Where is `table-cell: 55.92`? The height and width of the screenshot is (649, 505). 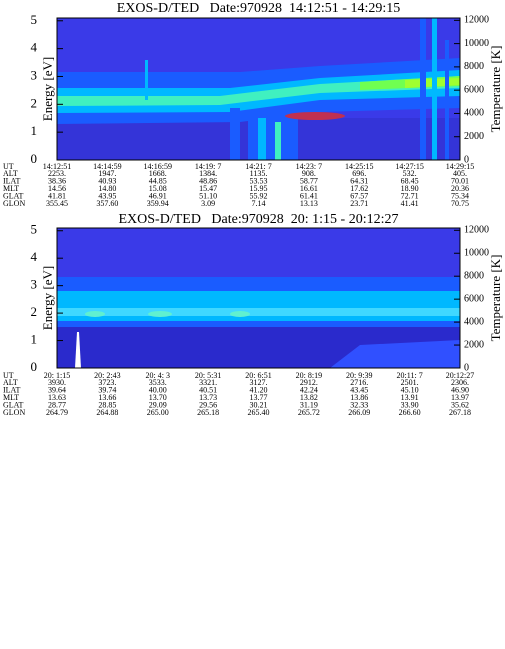
table-cell: 55.92 is located at coordinates (259, 195).